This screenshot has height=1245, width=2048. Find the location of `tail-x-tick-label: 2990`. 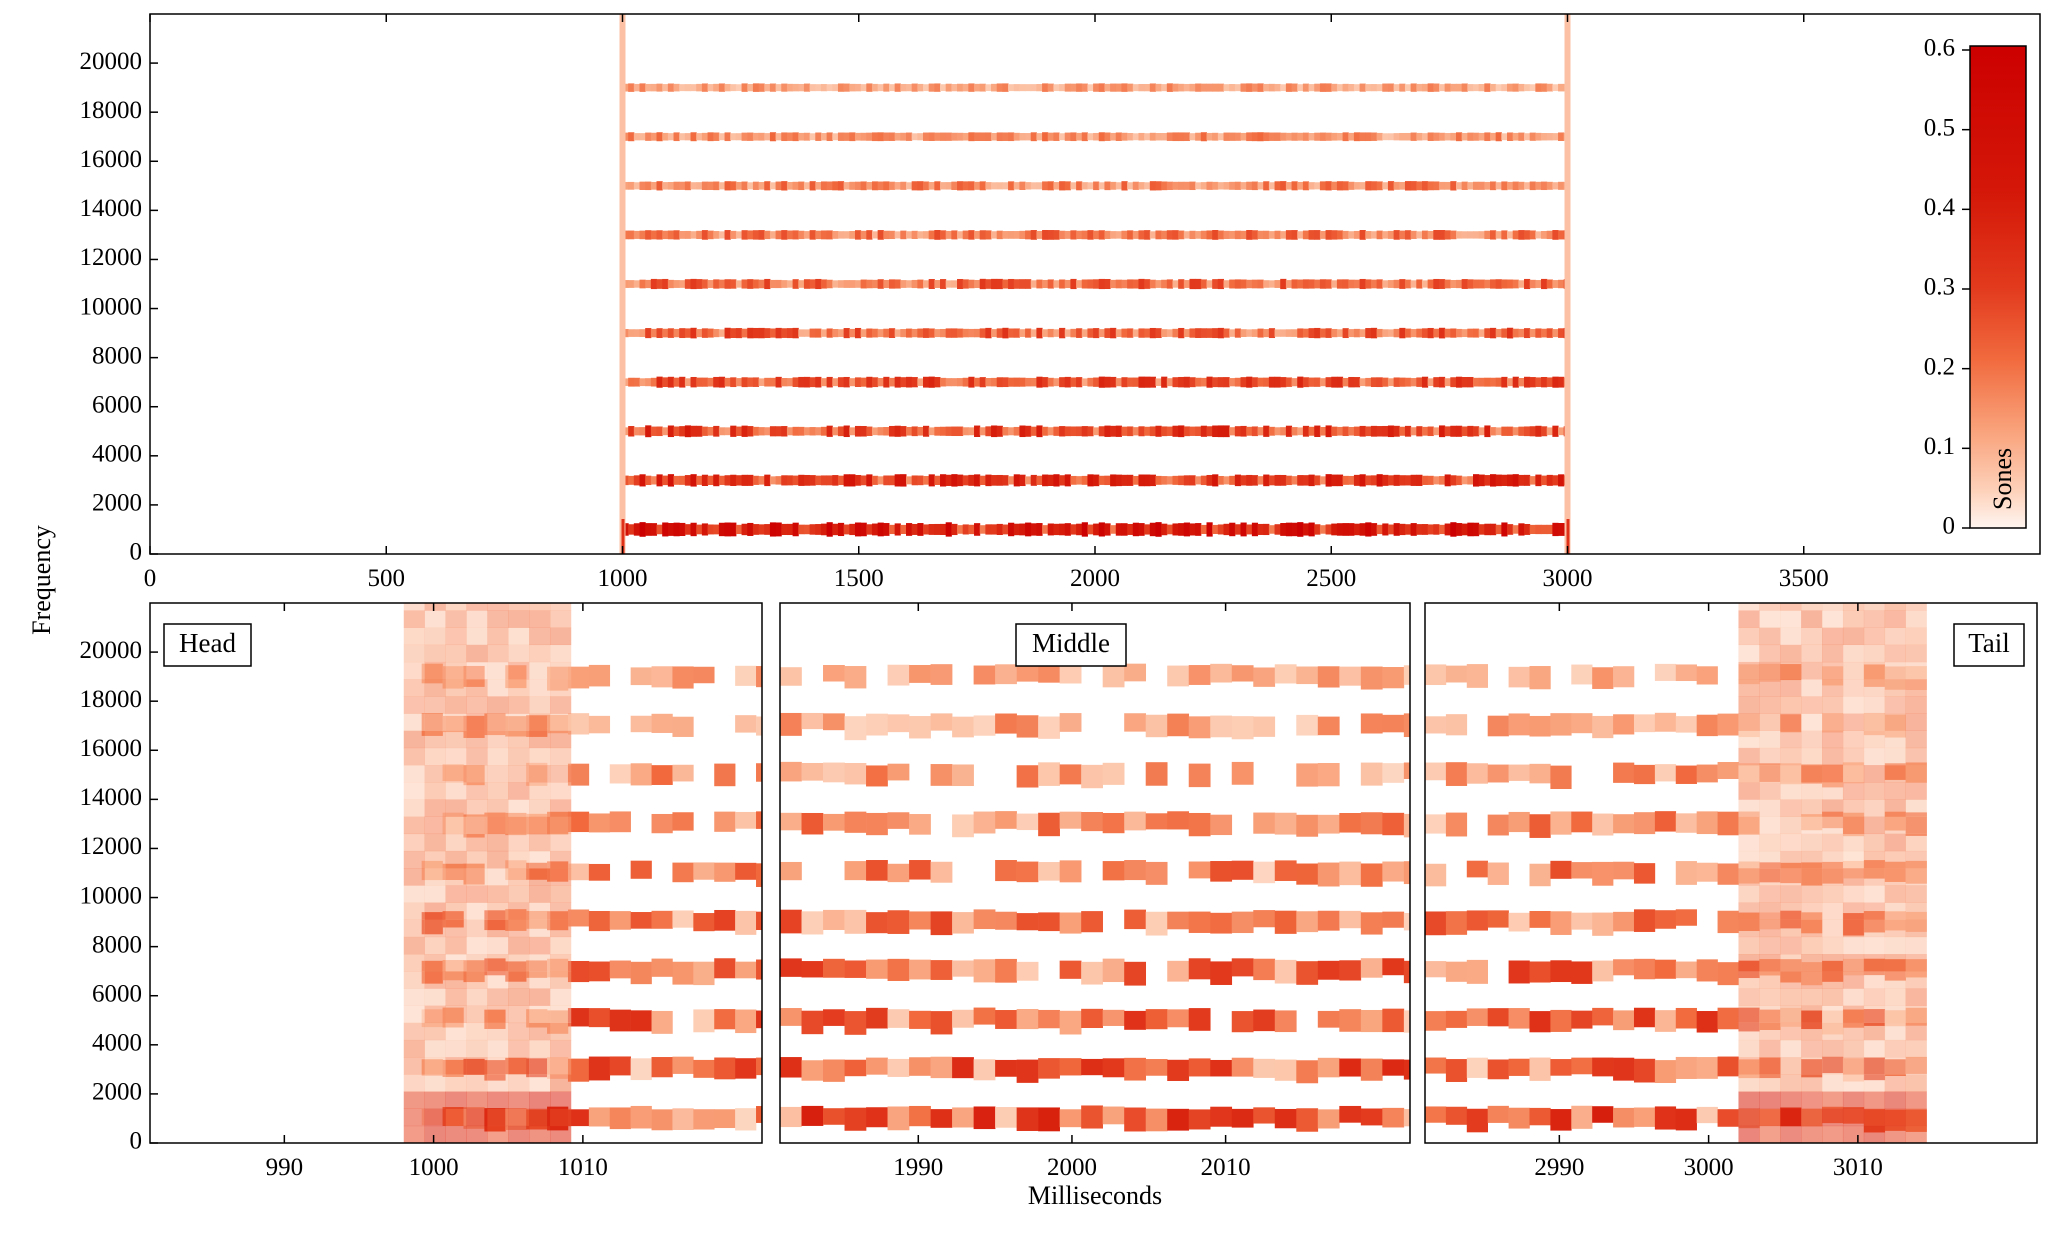

tail-x-tick-label: 2990 is located at coordinates (1559, 1167).